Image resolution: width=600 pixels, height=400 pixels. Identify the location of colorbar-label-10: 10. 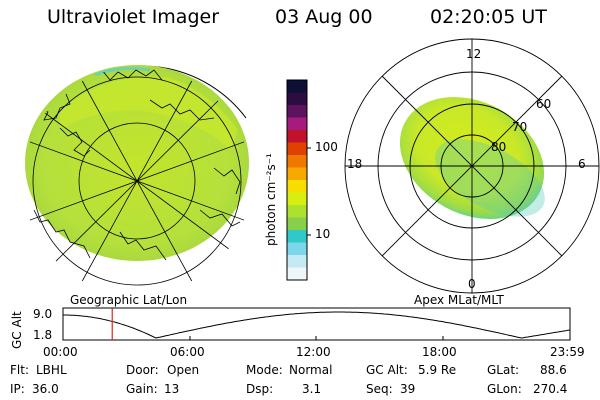
(323, 234).